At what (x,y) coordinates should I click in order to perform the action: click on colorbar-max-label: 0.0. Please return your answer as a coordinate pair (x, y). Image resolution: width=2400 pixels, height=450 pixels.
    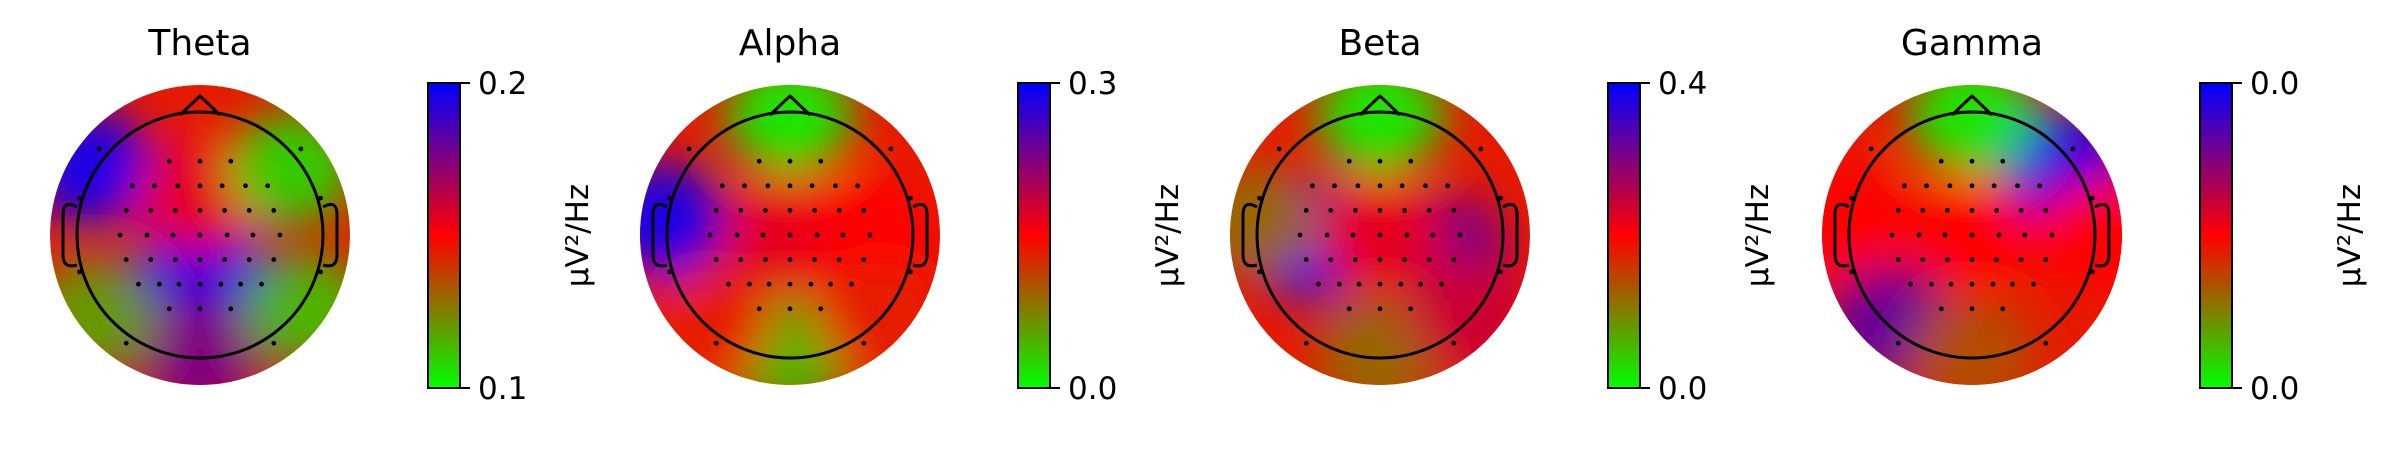
    Looking at the image, I should click on (2274, 84).